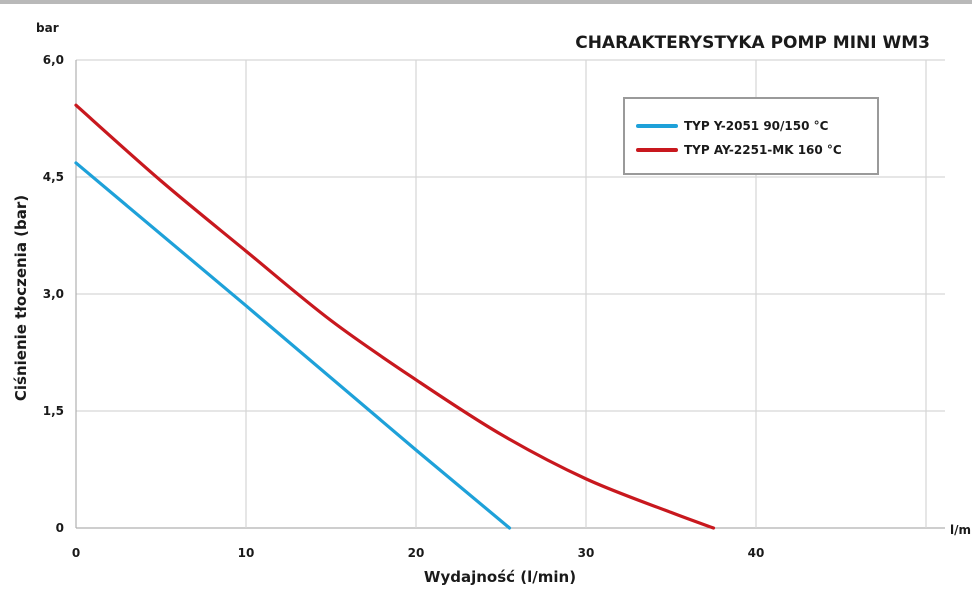 The width and height of the screenshot is (972, 592). I want to click on legend-label-series-1: TYP Y-2051 90/150 °C, so click(756, 126).